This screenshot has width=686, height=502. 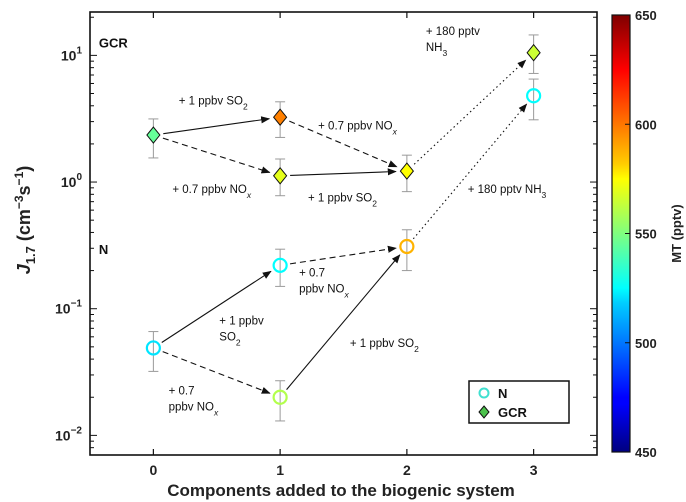 I want to click on x-axis-title: Components added to the biogenic system, so click(x=341, y=490).